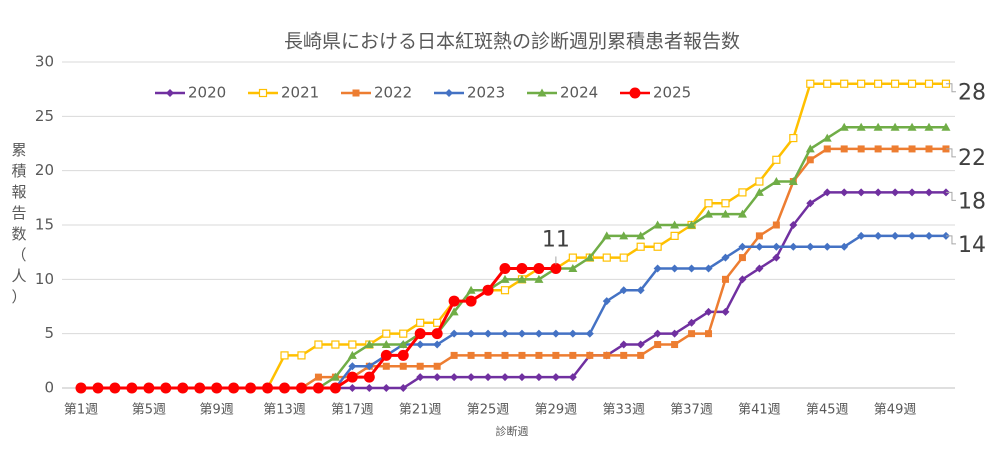  I want to click on x-tick-label: 第25週, so click(488, 410).